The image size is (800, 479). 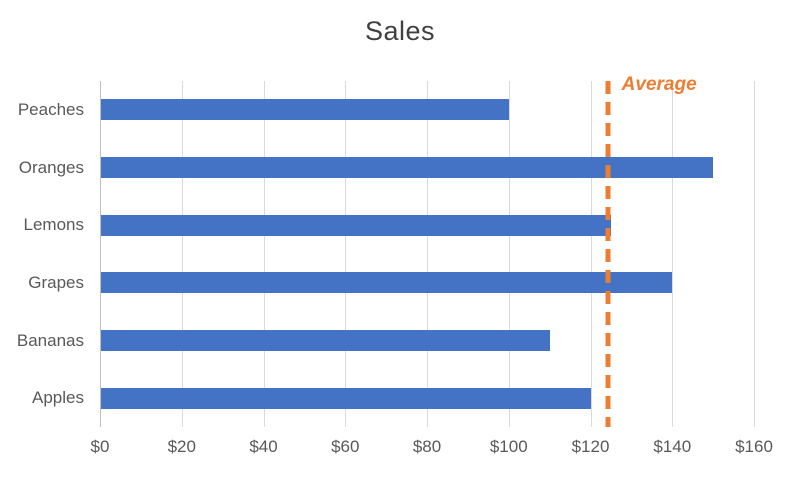 What do you see at coordinates (51, 167) in the screenshot?
I see `category-label: Oranges` at bounding box center [51, 167].